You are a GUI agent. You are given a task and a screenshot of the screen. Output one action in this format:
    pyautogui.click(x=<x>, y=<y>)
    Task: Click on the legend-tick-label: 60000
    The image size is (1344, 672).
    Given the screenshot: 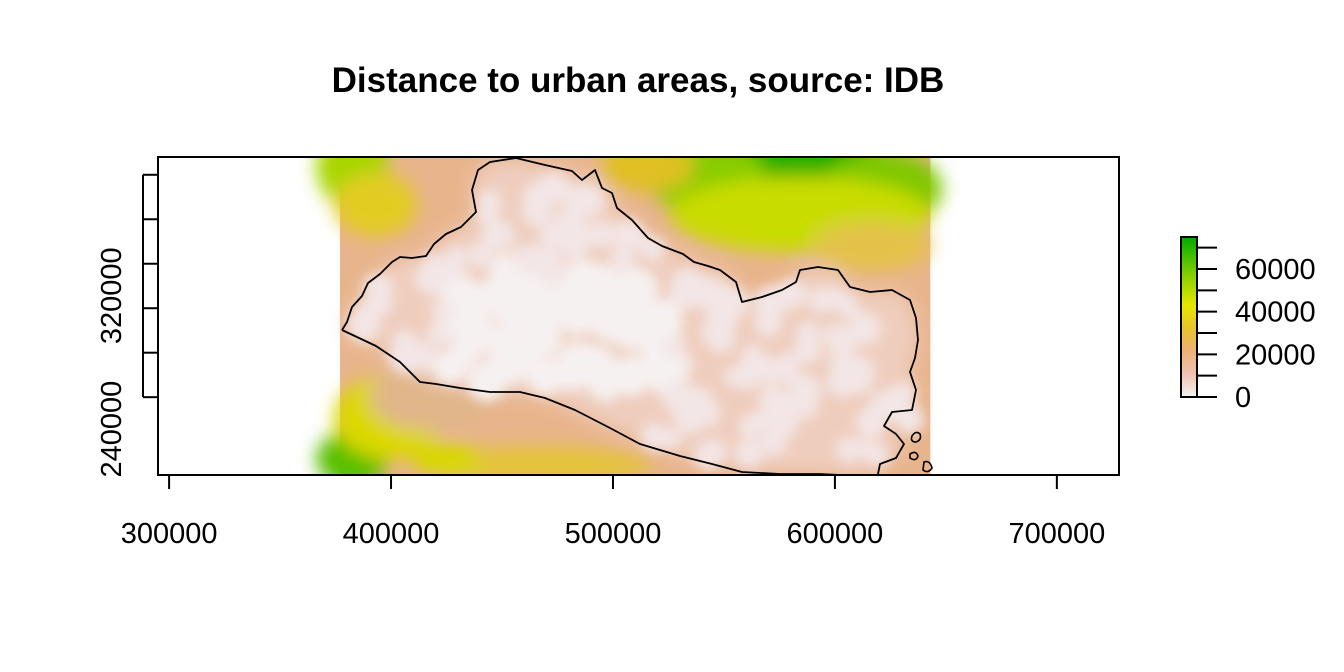 What is the action you would take?
    pyautogui.click(x=1275, y=270)
    